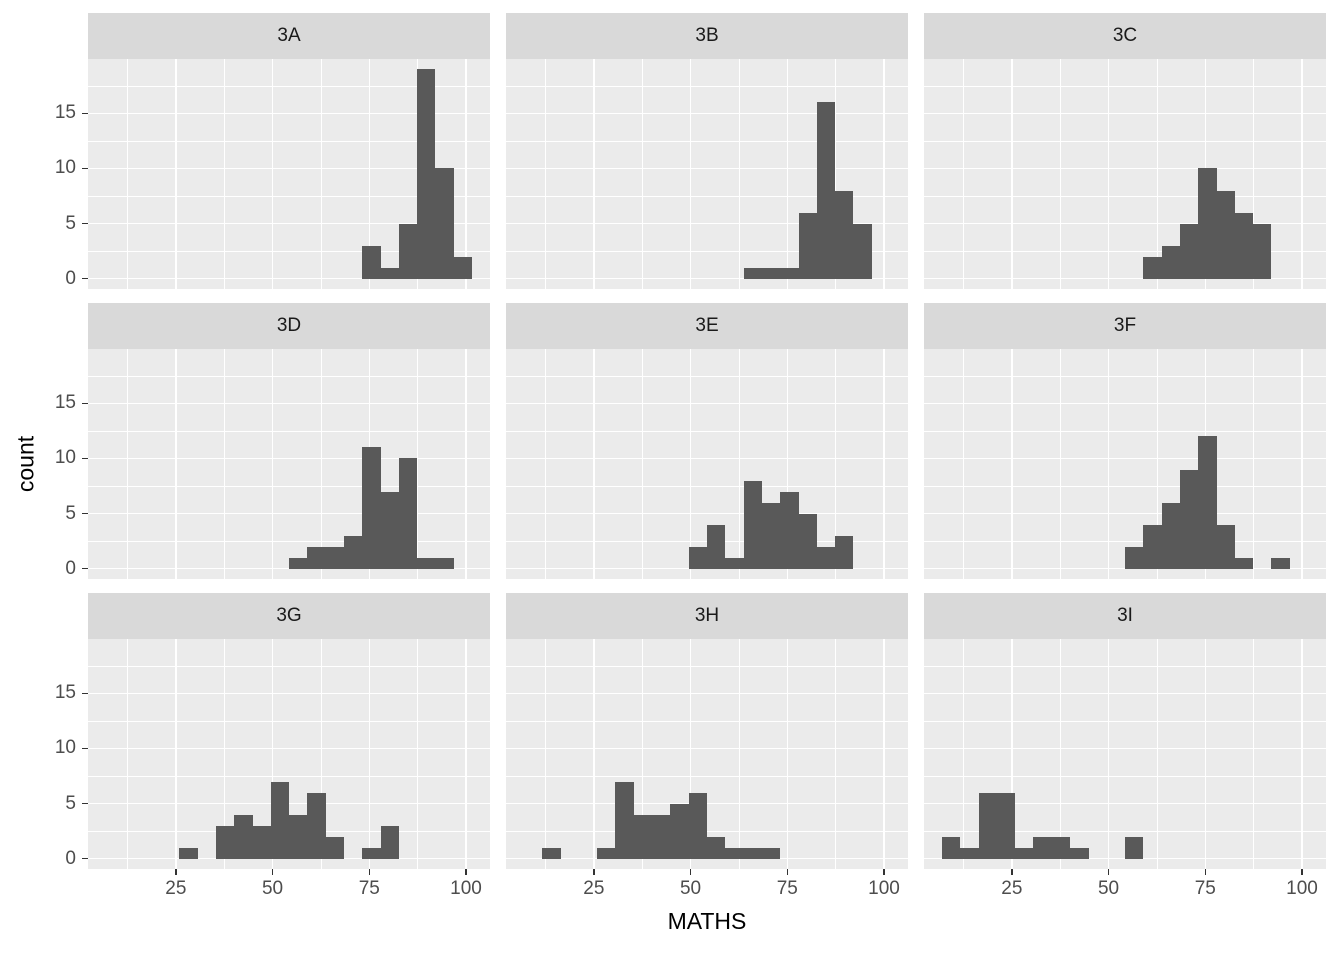 Image resolution: width=1344 pixels, height=960 pixels. What do you see at coordinates (466, 888) in the screenshot?
I see `x-tick-label: 100` at bounding box center [466, 888].